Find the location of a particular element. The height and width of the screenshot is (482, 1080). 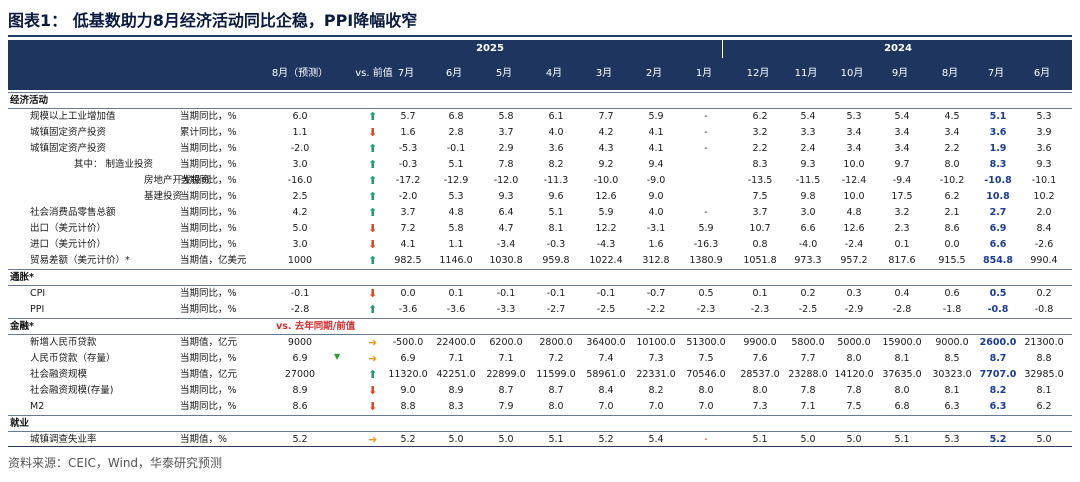

table-cell: 2.2 is located at coordinates (760, 148).